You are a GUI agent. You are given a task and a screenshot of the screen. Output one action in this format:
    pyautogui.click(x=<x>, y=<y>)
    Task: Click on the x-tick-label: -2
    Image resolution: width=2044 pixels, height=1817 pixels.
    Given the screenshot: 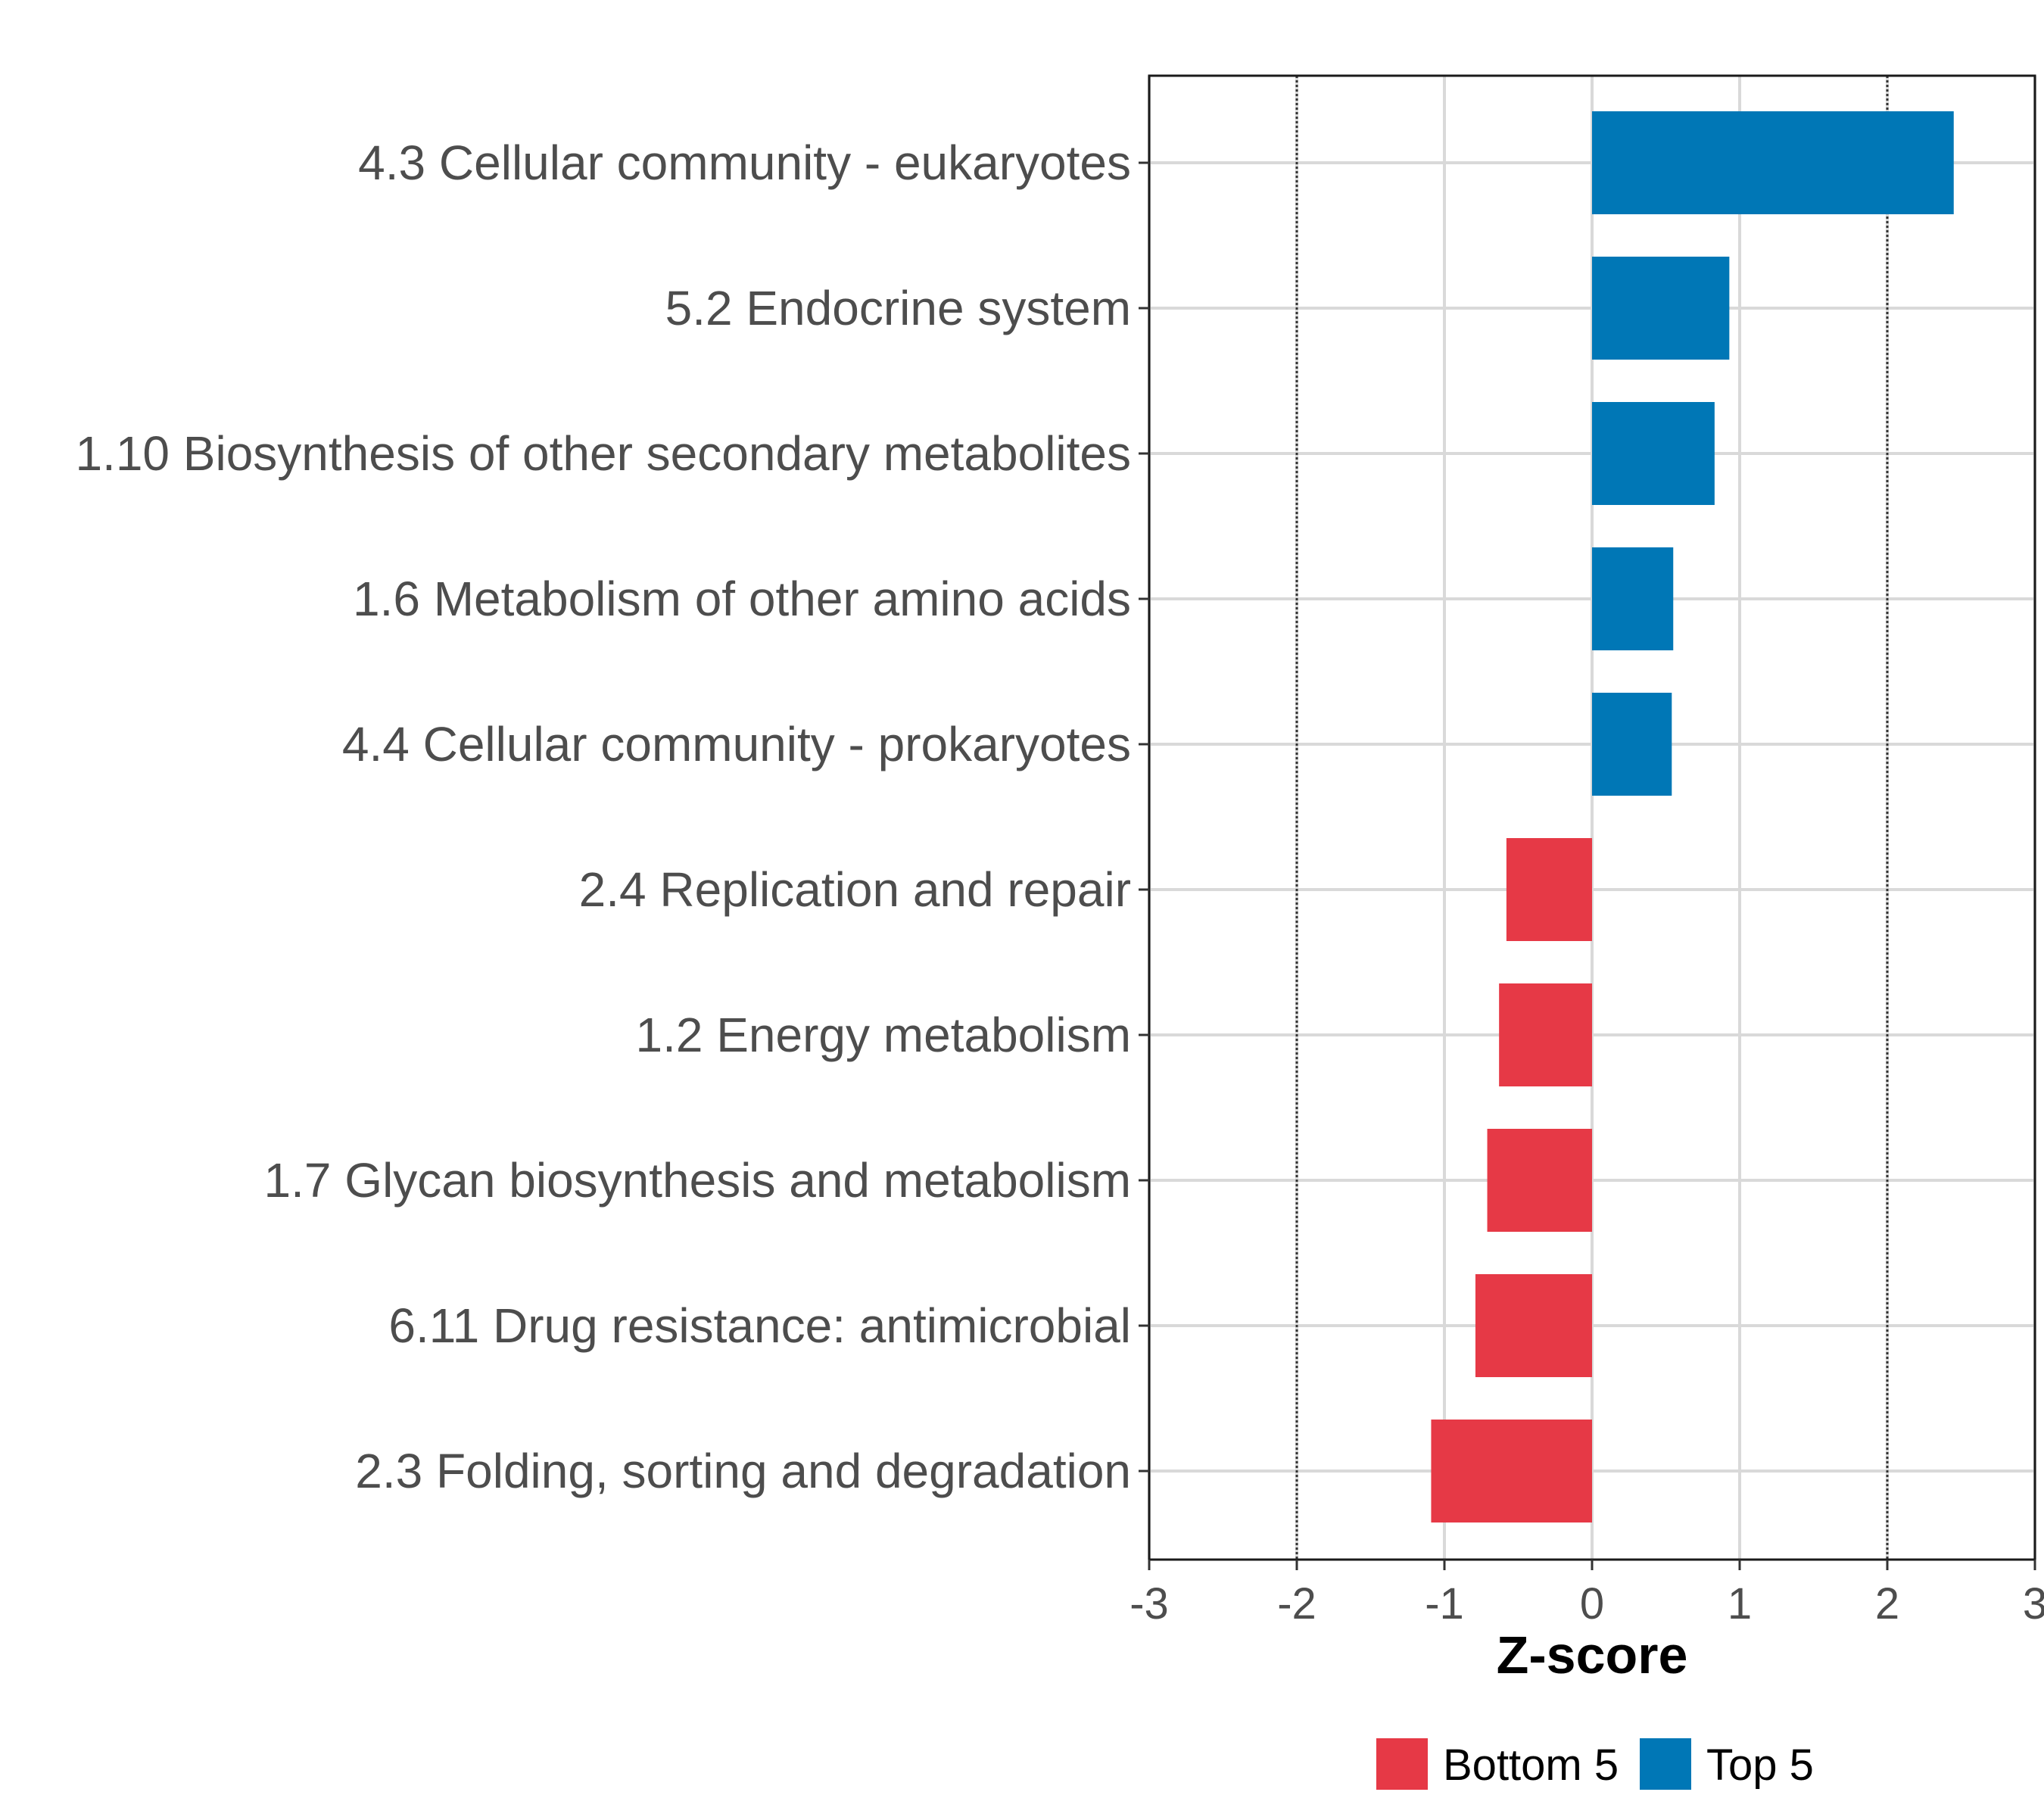 What is the action you would take?
    pyautogui.click(x=1296, y=1603)
    